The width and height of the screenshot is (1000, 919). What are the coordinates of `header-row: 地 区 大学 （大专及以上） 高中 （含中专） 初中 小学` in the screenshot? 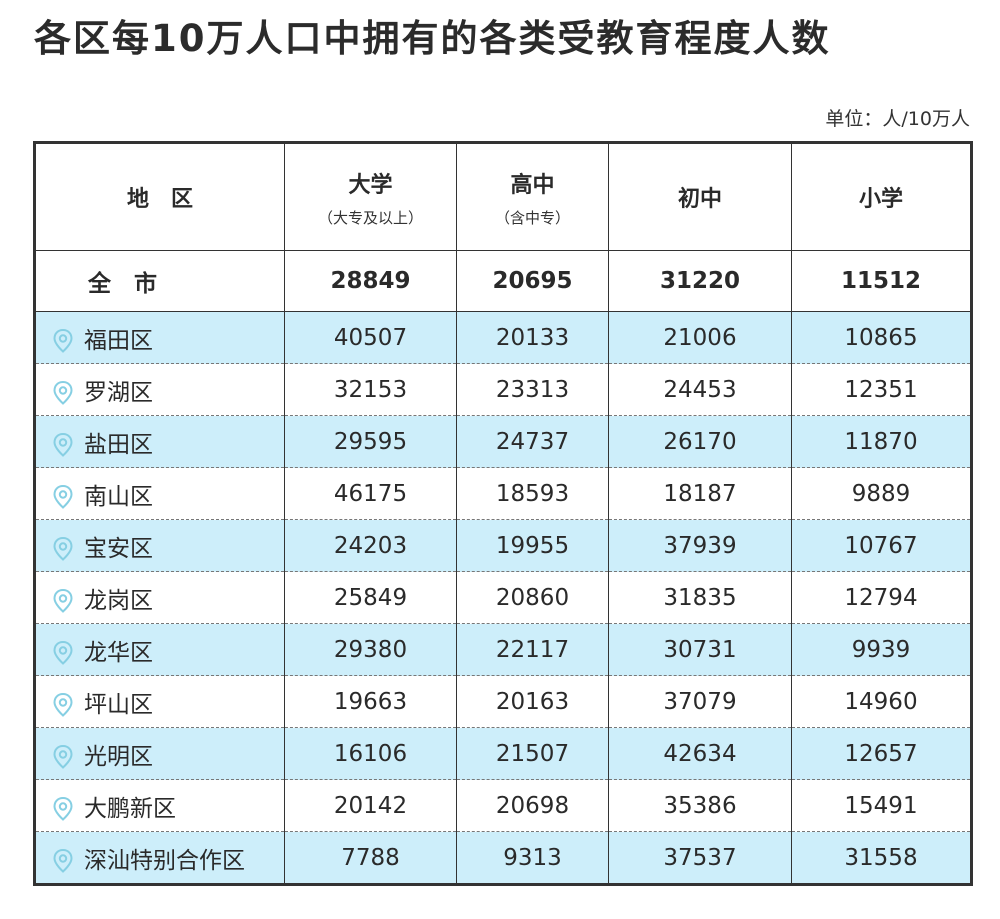 It's located at (503, 196).